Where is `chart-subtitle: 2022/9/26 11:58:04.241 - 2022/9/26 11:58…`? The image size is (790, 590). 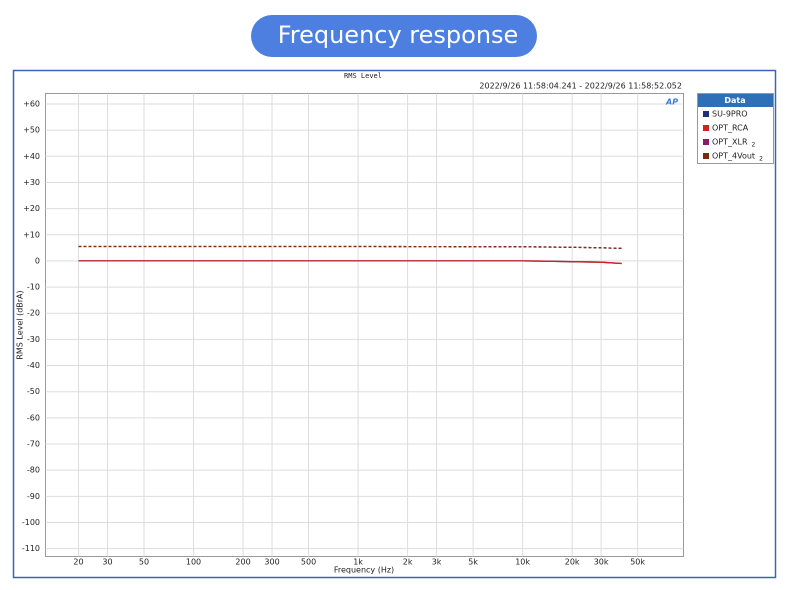
chart-subtitle: 2022/9/26 11:58:04.241 - 2022/9/26 11:58… is located at coordinates (580, 86).